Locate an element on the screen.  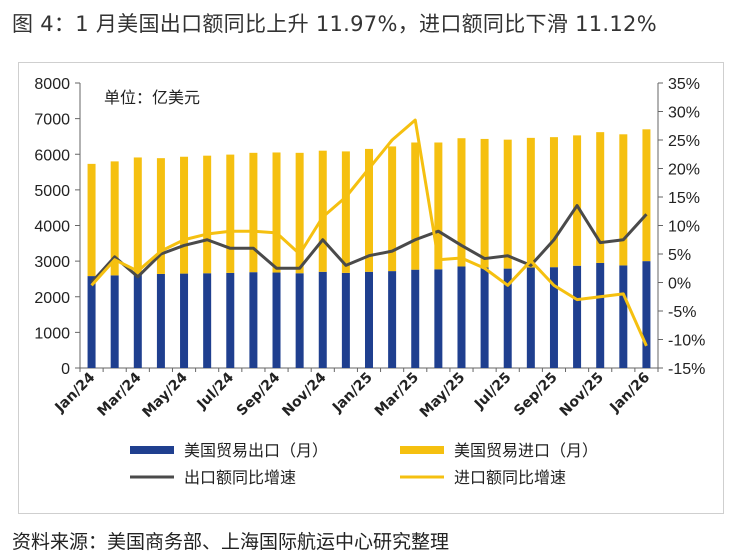
x-tick-label: May/25 is located at coordinates (442, 395).